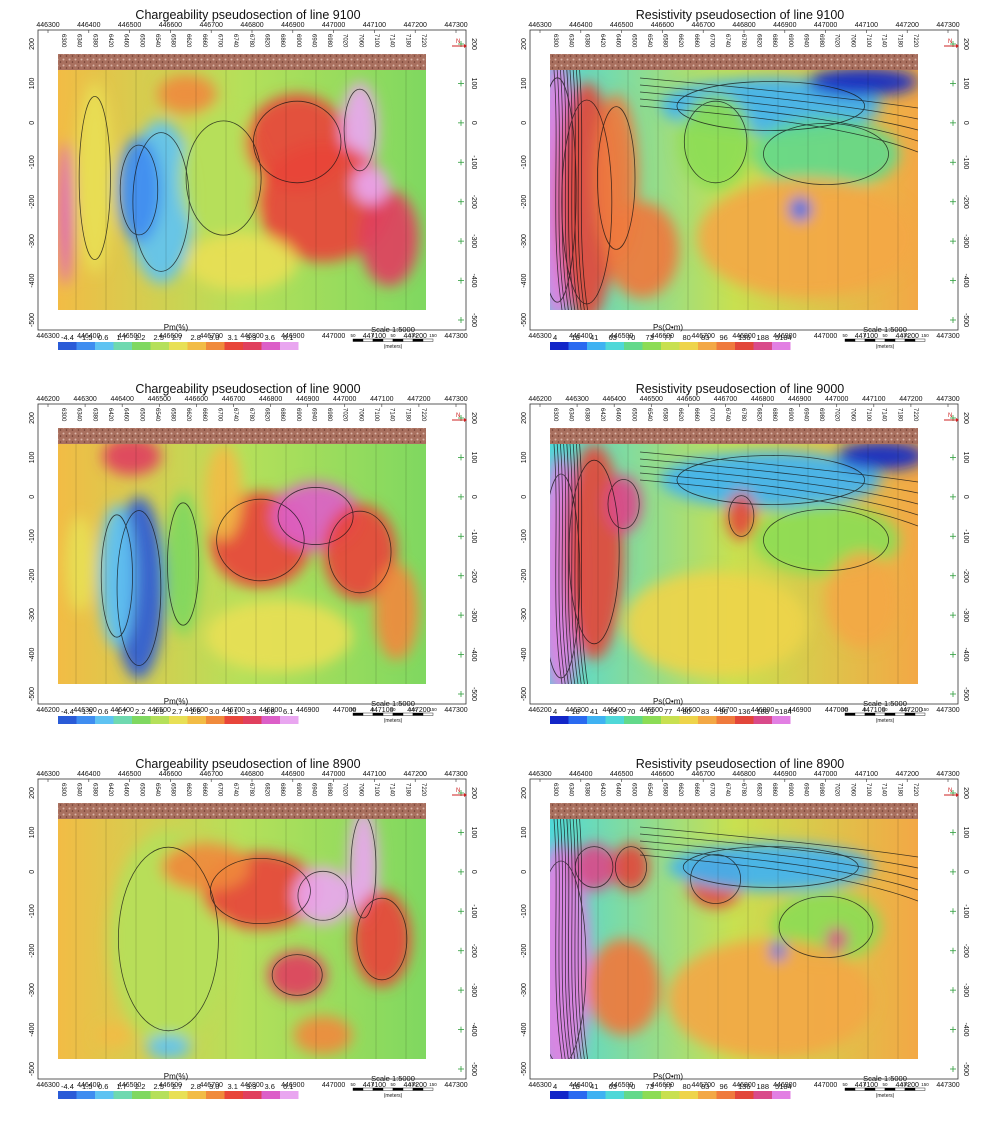 The image size is (988, 1130). What do you see at coordinates (965, 202) in the screenshot?
I see `y-tick-label-right: -200` at bounding box center [965, 202].